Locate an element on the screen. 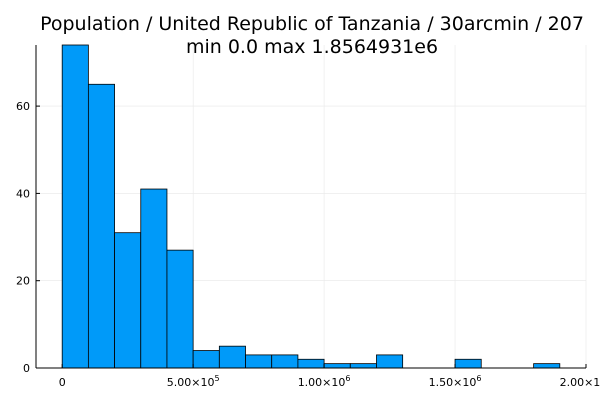 This screenshot has height=400, width=600. y-tick-label-0: 0 is located at coordinates (26, 368).